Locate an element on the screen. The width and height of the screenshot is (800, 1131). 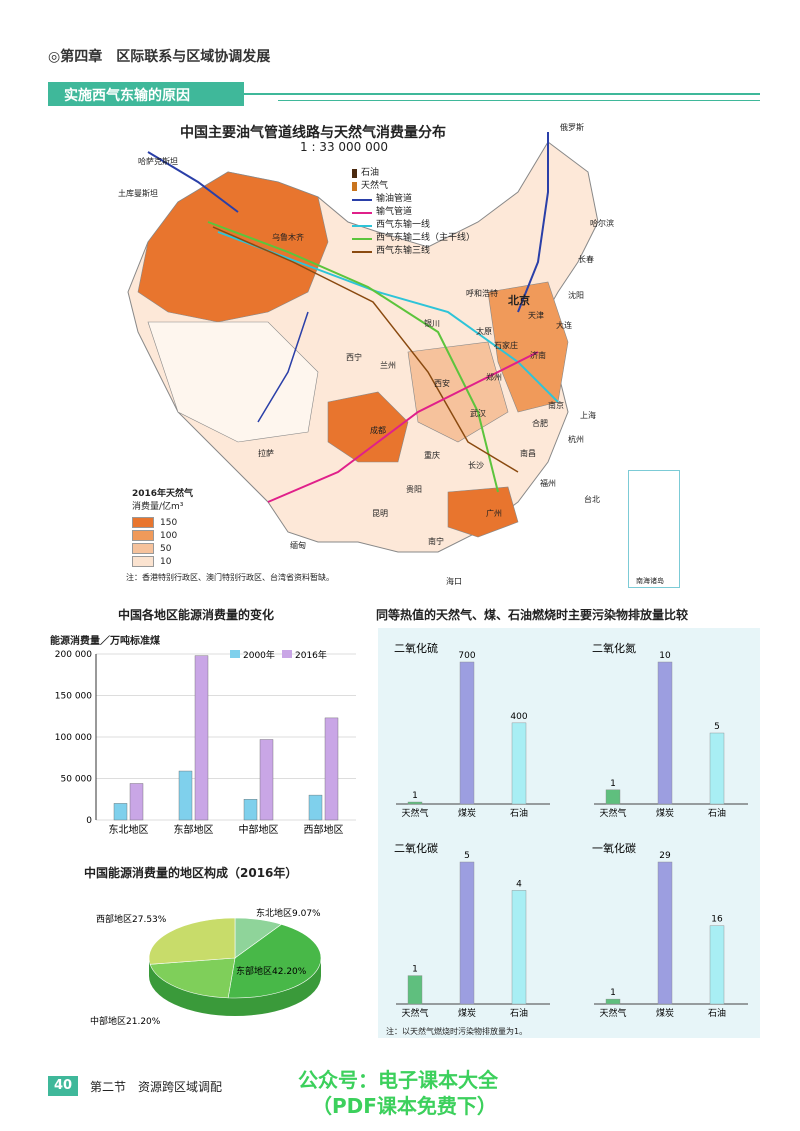
consumption-legend-unit: 消费量/亿m³ is located at coordinates (158, 507).